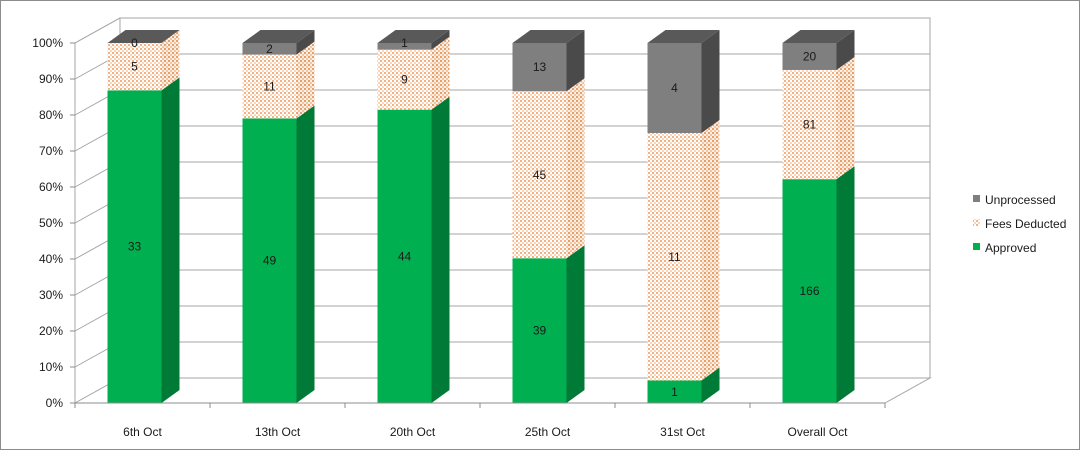 This screenshot has height=450, width=1080. I want to click on bar-stack-6th-oct: 33 5 0, so click(143, 217).